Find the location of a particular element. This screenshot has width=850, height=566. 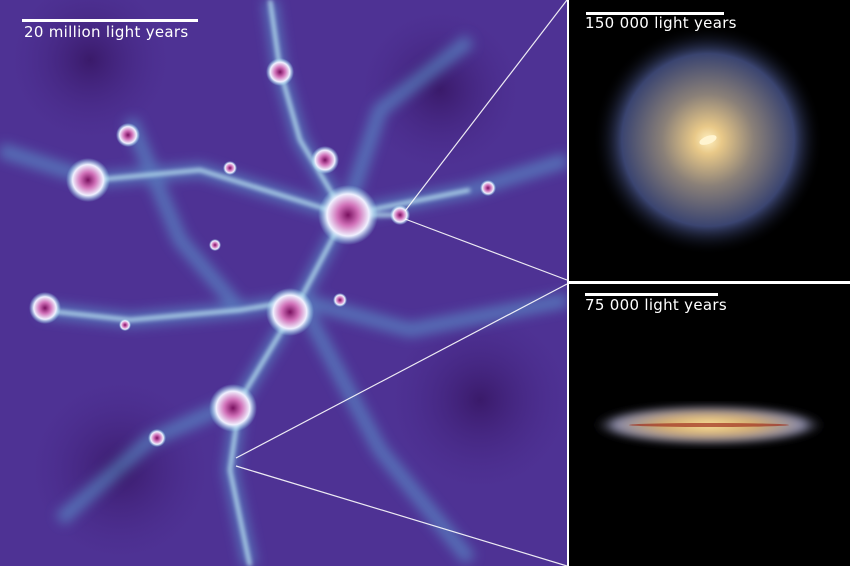

scale-label: 75 000 light years is located at coordinates (656, 305).